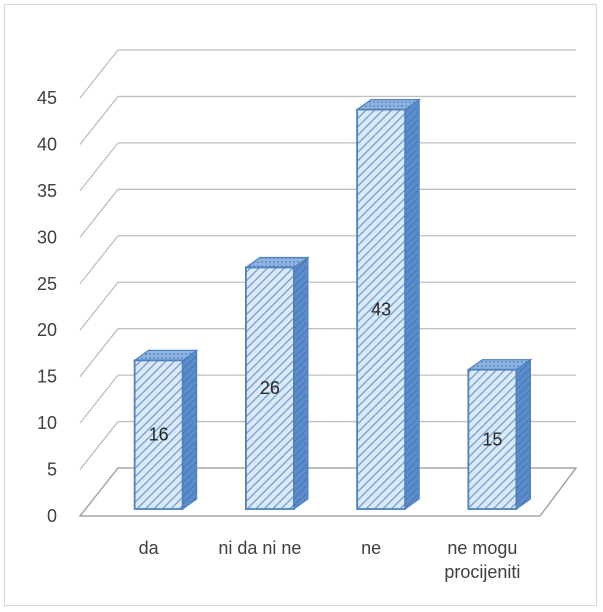 This screenshot has width=603, height=612. I want to click on data-labels: 16 26 43 15, so click(326, 374).